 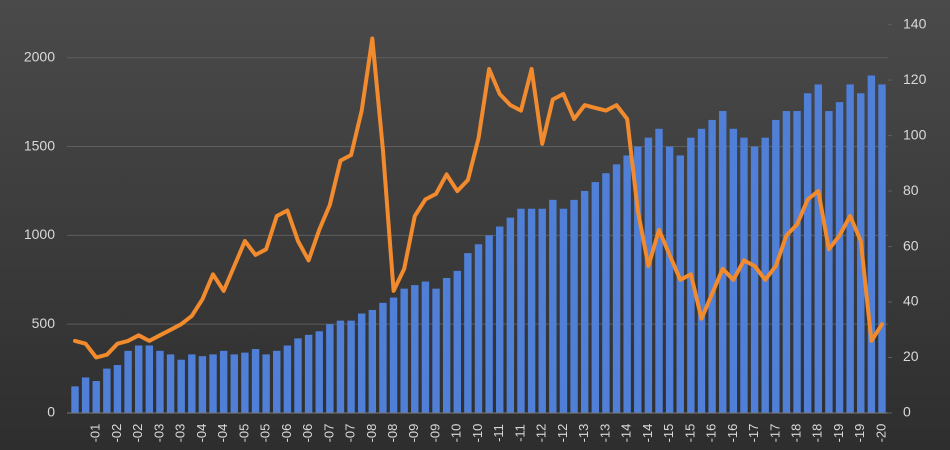 What do you see at coordinates (39, 56) in the screenshot?
I see `y-tick-label: 2000` at bounding box center [39, 56].